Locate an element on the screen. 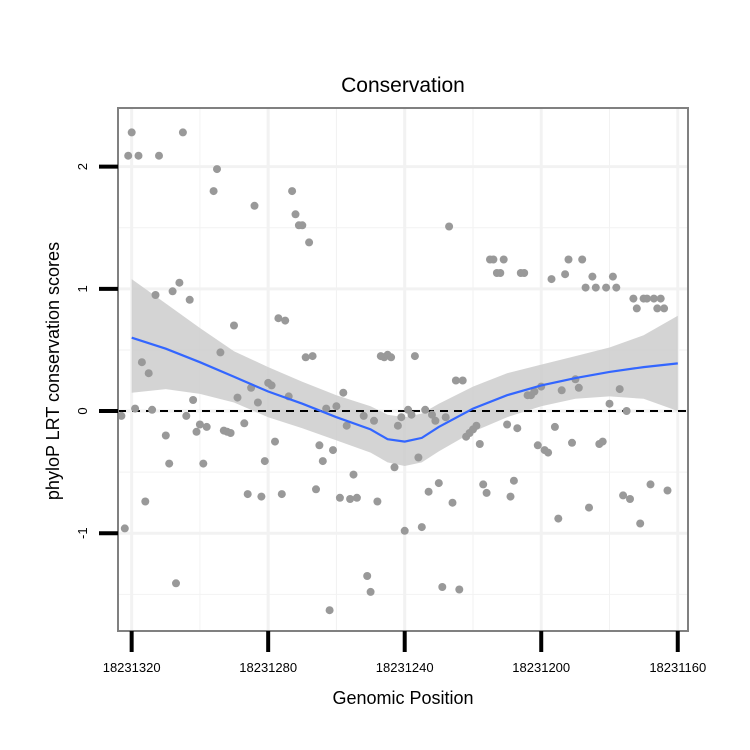  y-axis: -1 0 1 2 is located at coordinates (96, 351).